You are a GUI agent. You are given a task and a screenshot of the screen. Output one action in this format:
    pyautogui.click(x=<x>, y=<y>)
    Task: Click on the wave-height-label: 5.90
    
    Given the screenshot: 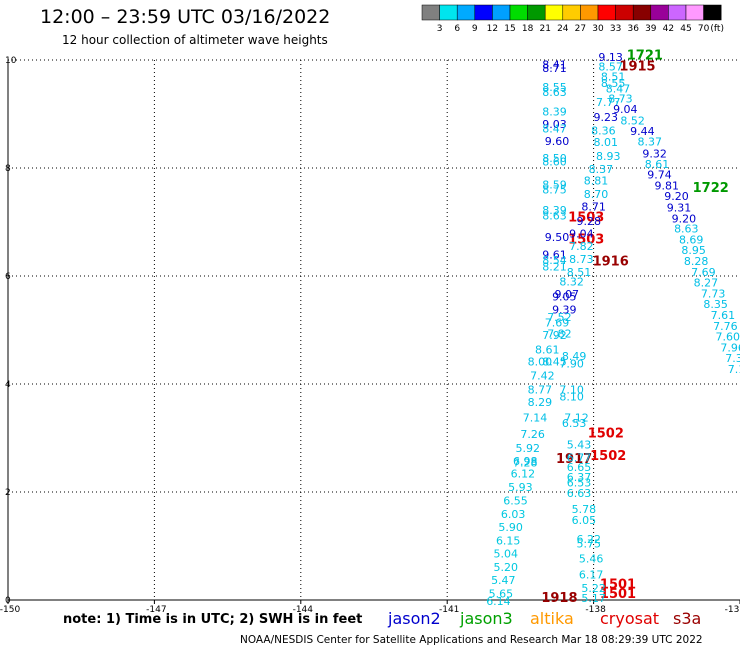 What is the action you would take?
    pyautogui.click(x=510, y=527)
    